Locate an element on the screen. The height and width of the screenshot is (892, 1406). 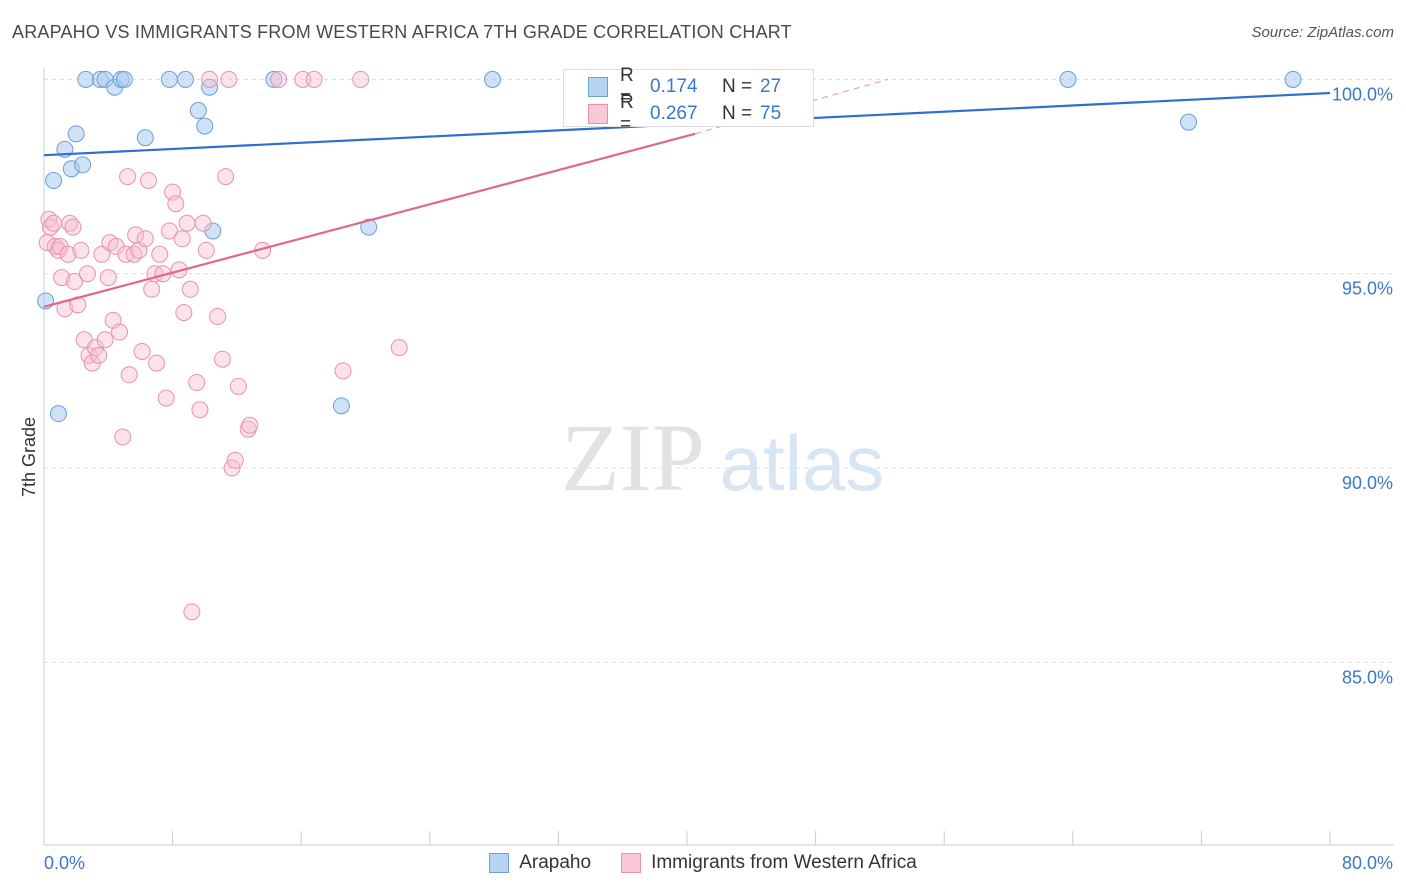
x-tick-label: 0.0% is located at coordinates (64, 863).